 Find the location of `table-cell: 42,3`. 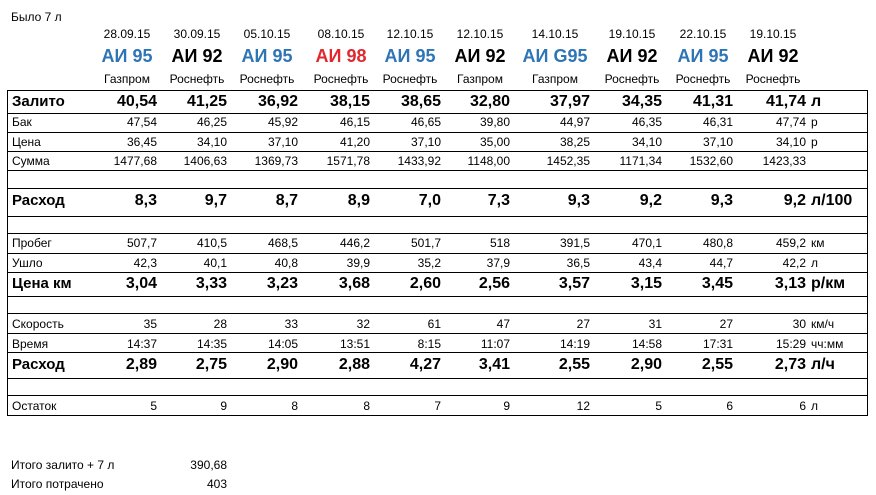

table-cell: 42,3 is located at coordinates (145, 263).